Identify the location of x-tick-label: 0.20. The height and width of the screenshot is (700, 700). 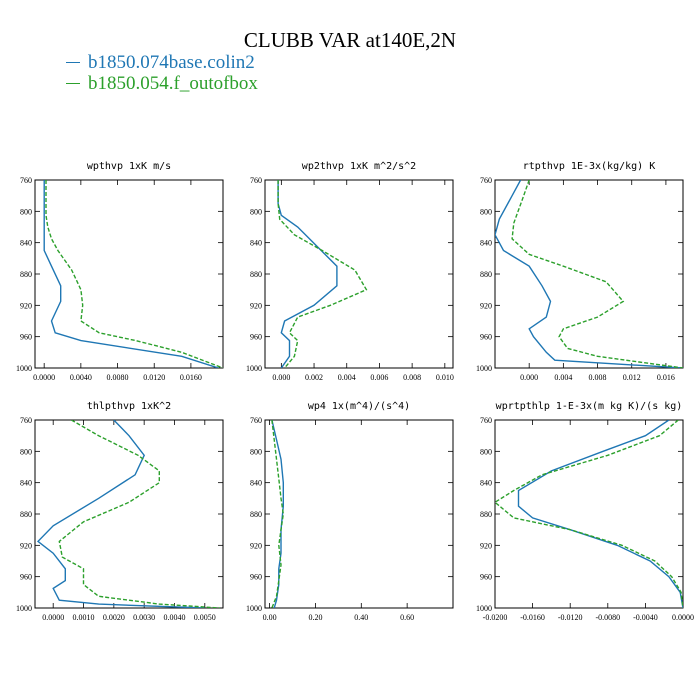
(315, 617).